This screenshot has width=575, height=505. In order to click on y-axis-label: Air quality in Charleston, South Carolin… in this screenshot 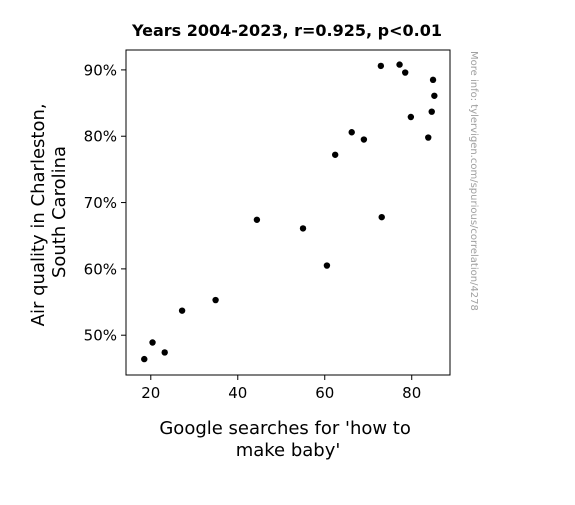, I will do `click(49, 212)`.